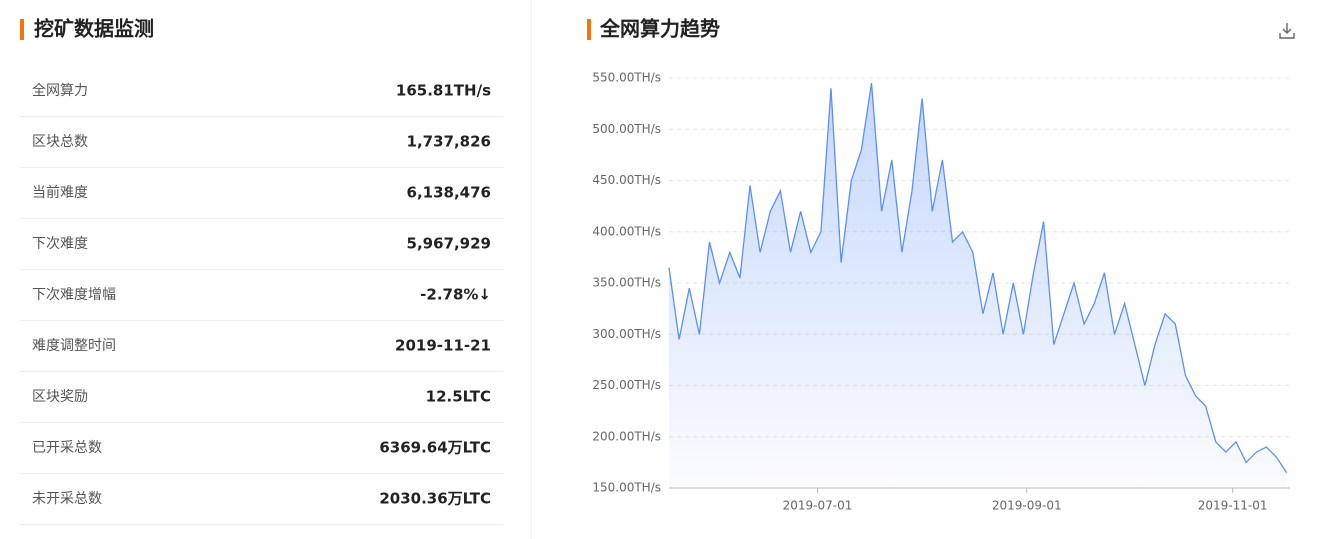  Describe the element at coordinates (443, 91) in the screenshot. I see `stat-value: 165.81TH/s` at that location.